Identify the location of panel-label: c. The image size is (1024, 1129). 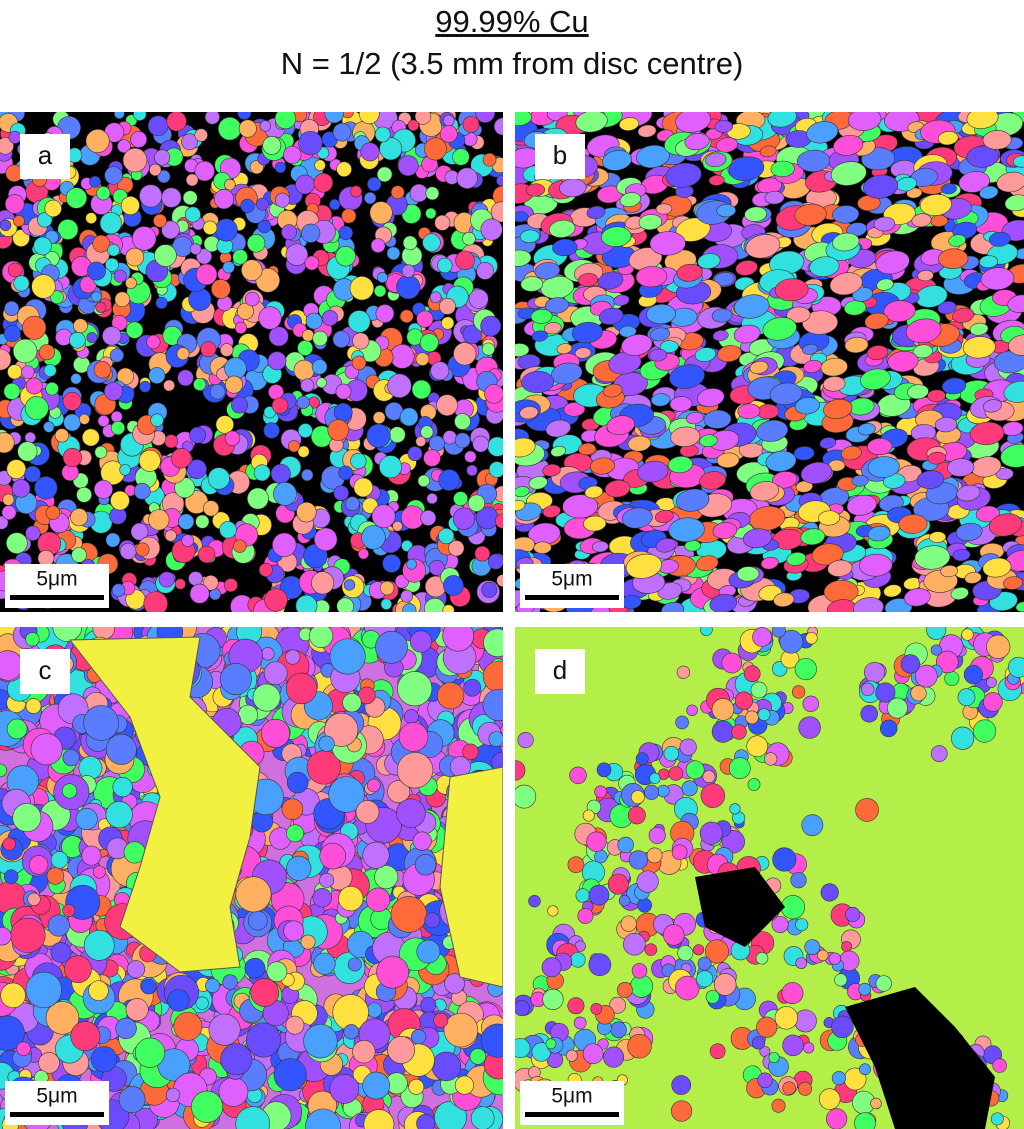
(45, 670).